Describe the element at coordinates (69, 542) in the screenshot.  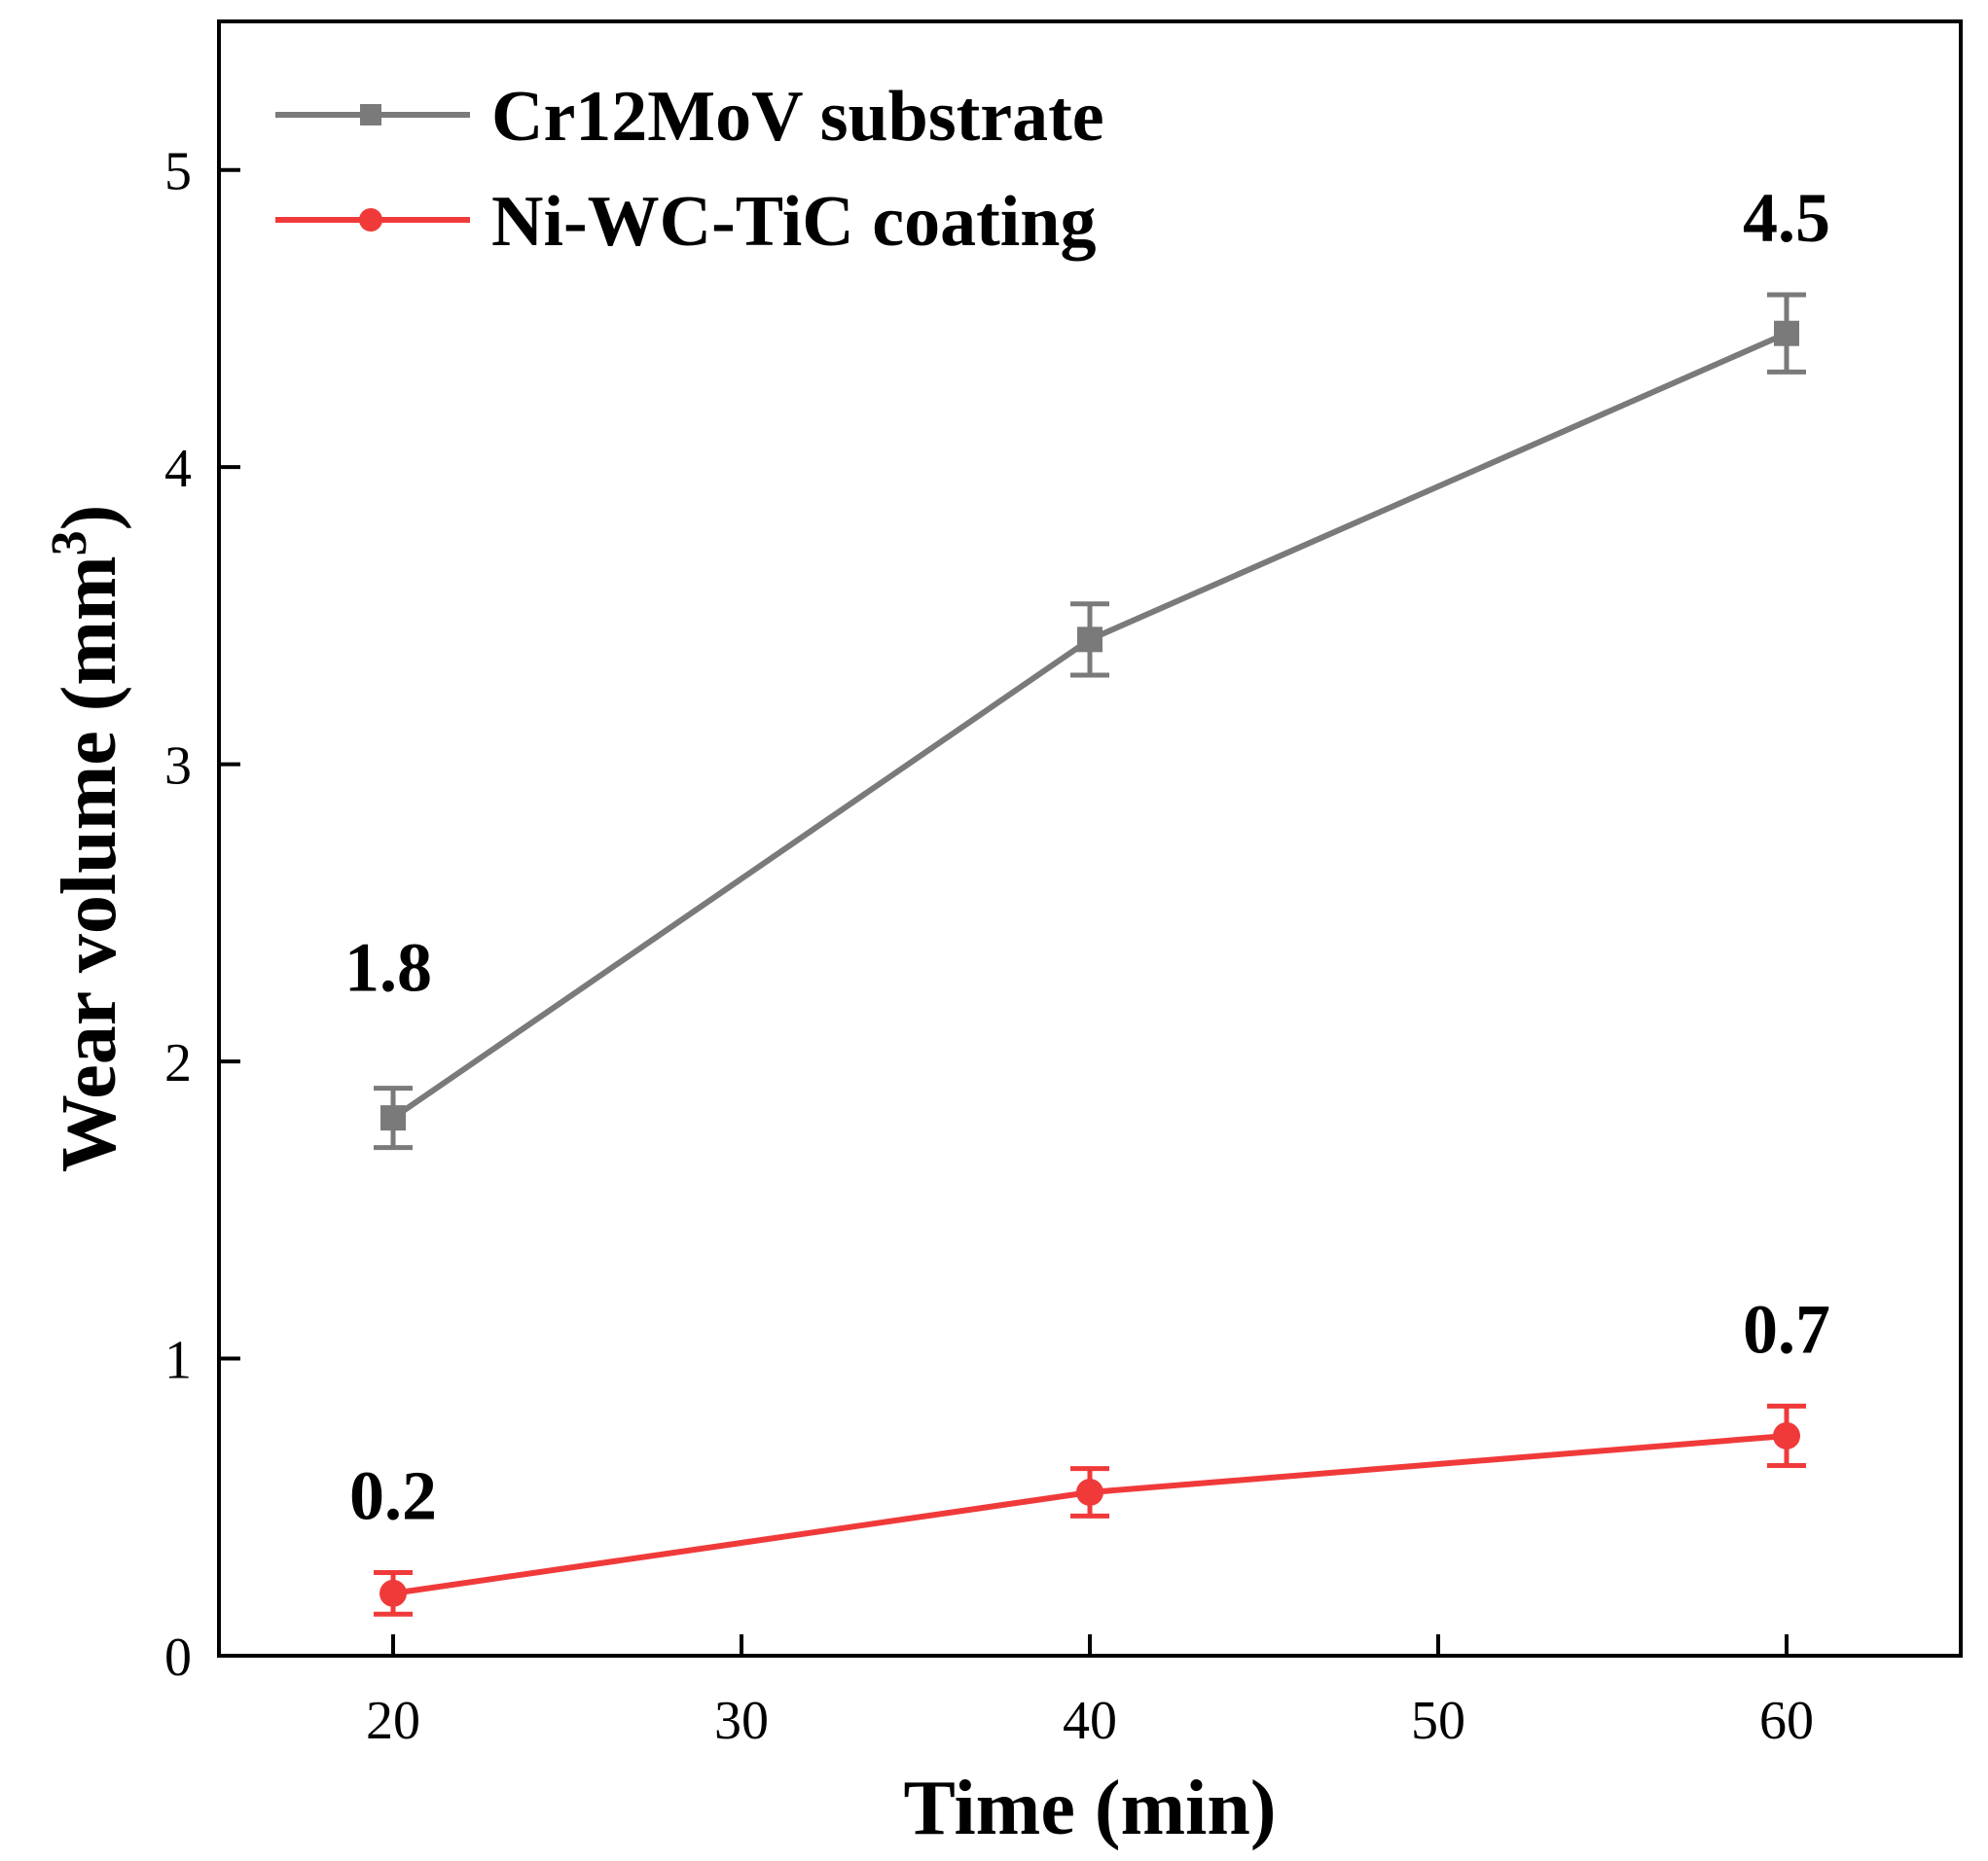
I see `y-axis-title-superscript: 3` at that location.